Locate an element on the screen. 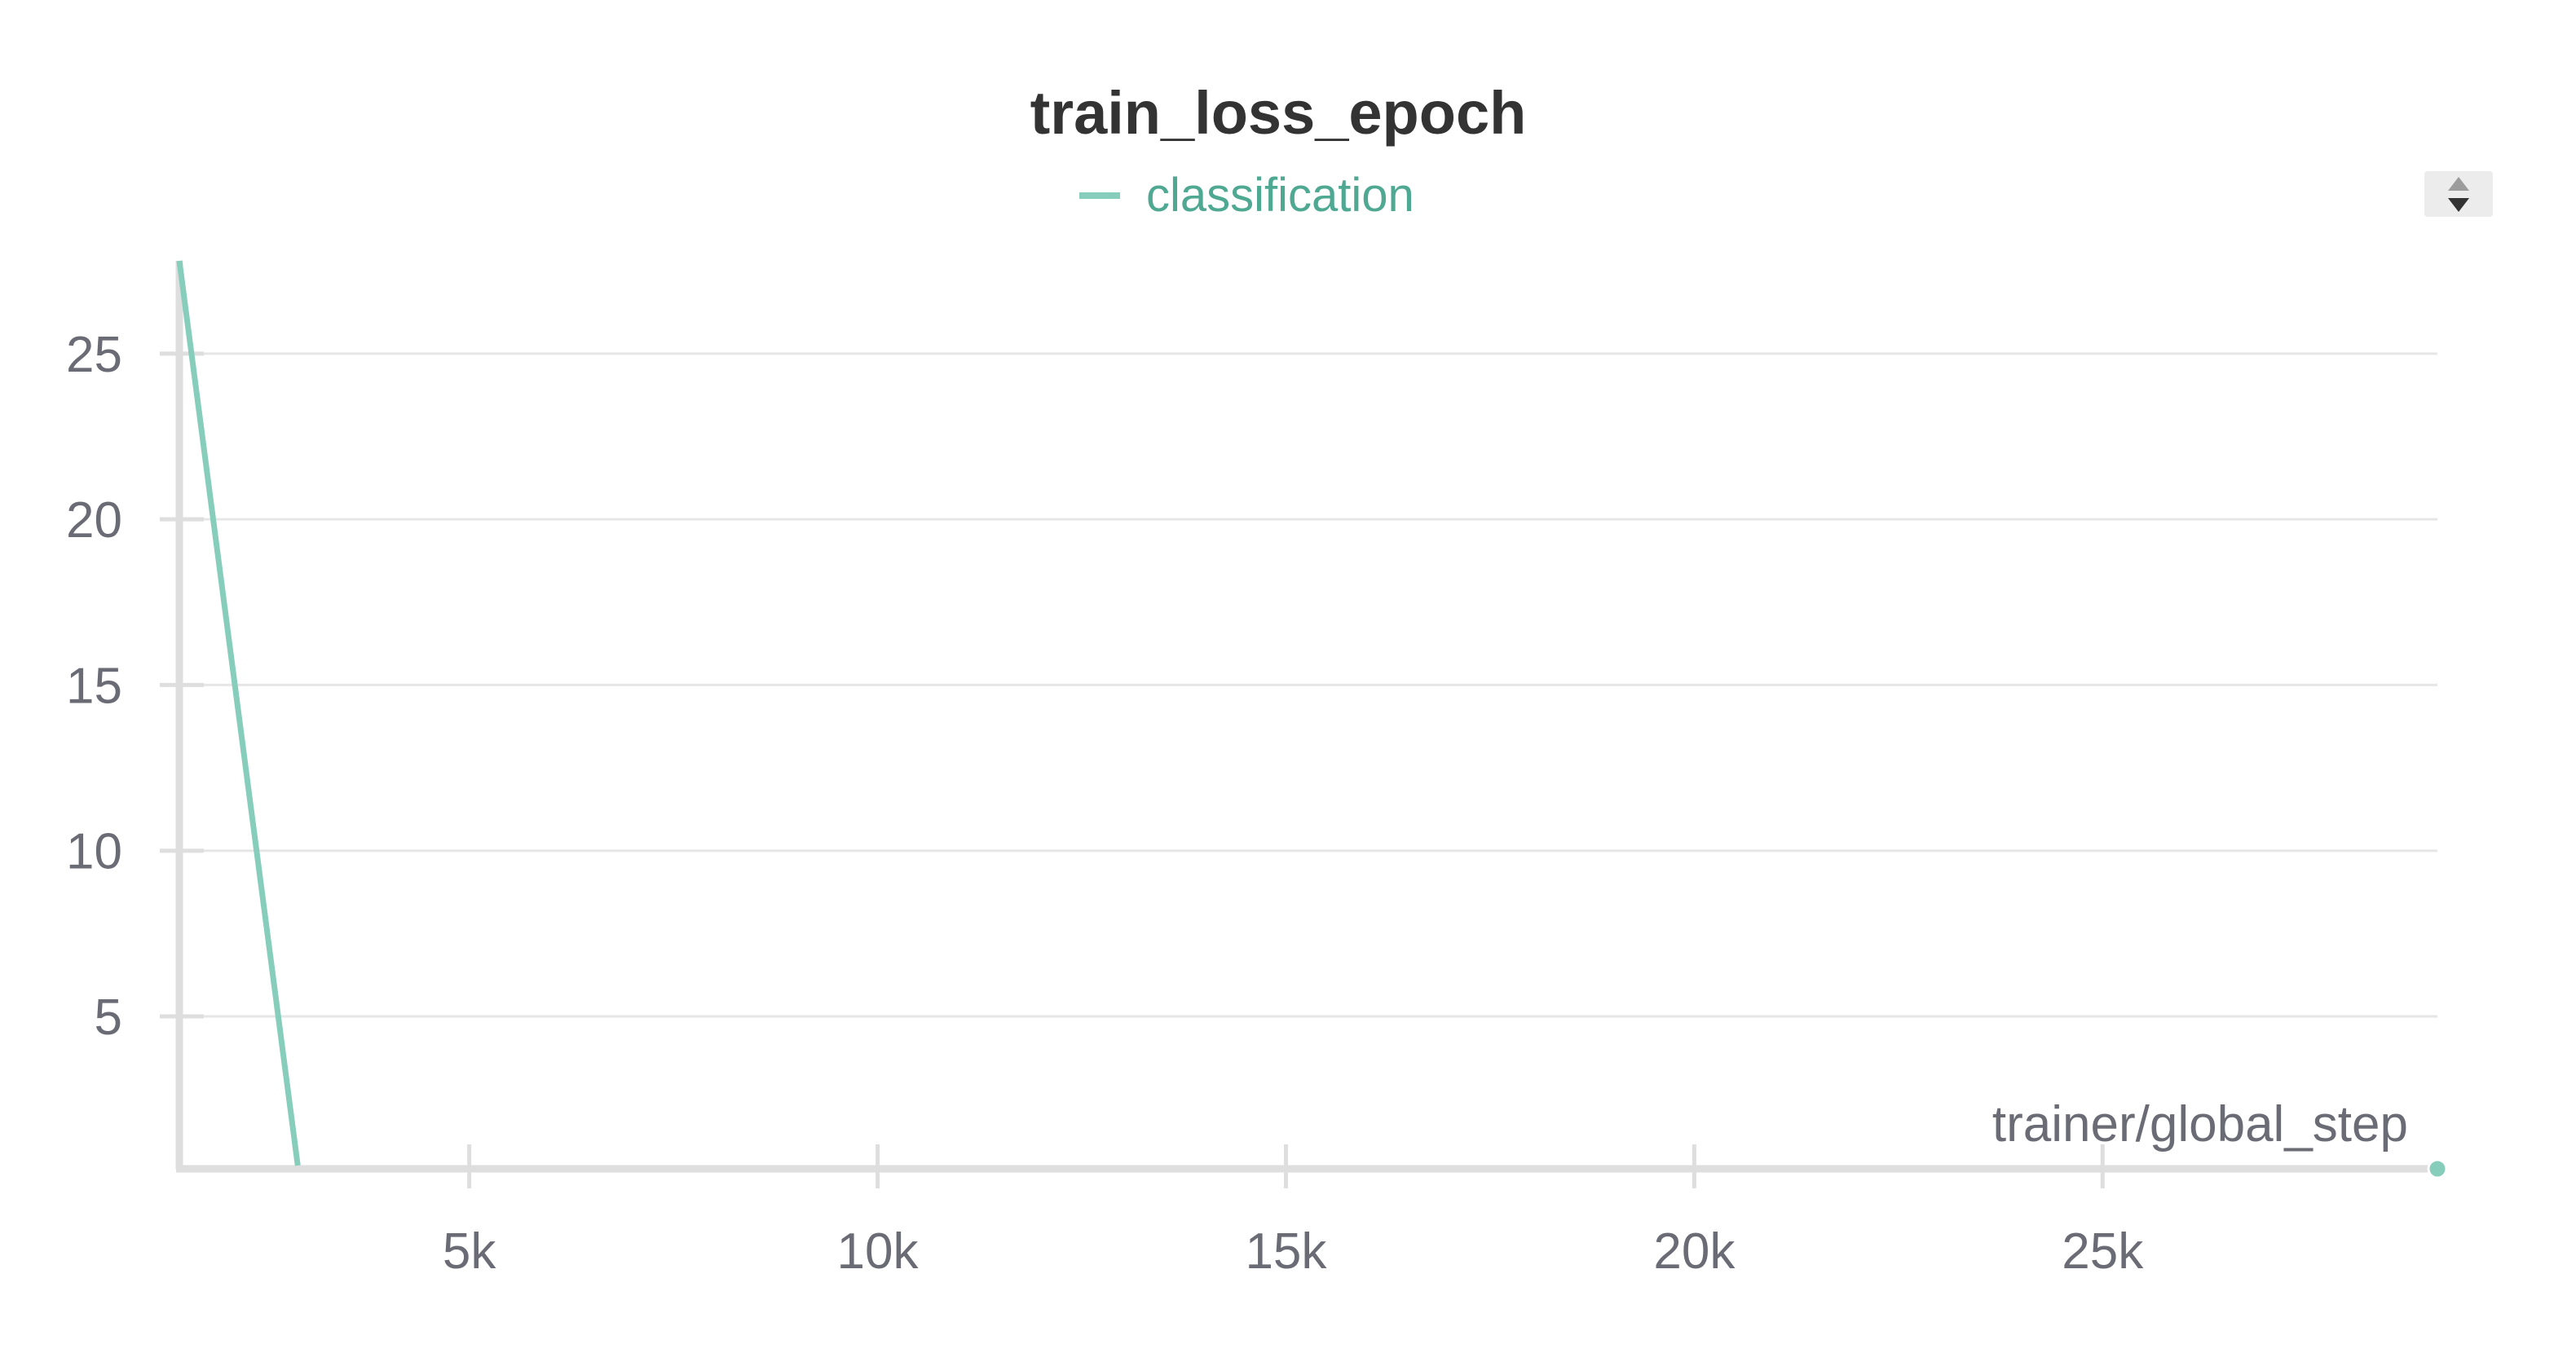  x-tick-label: 10k is located at coordinates (878, 1251).